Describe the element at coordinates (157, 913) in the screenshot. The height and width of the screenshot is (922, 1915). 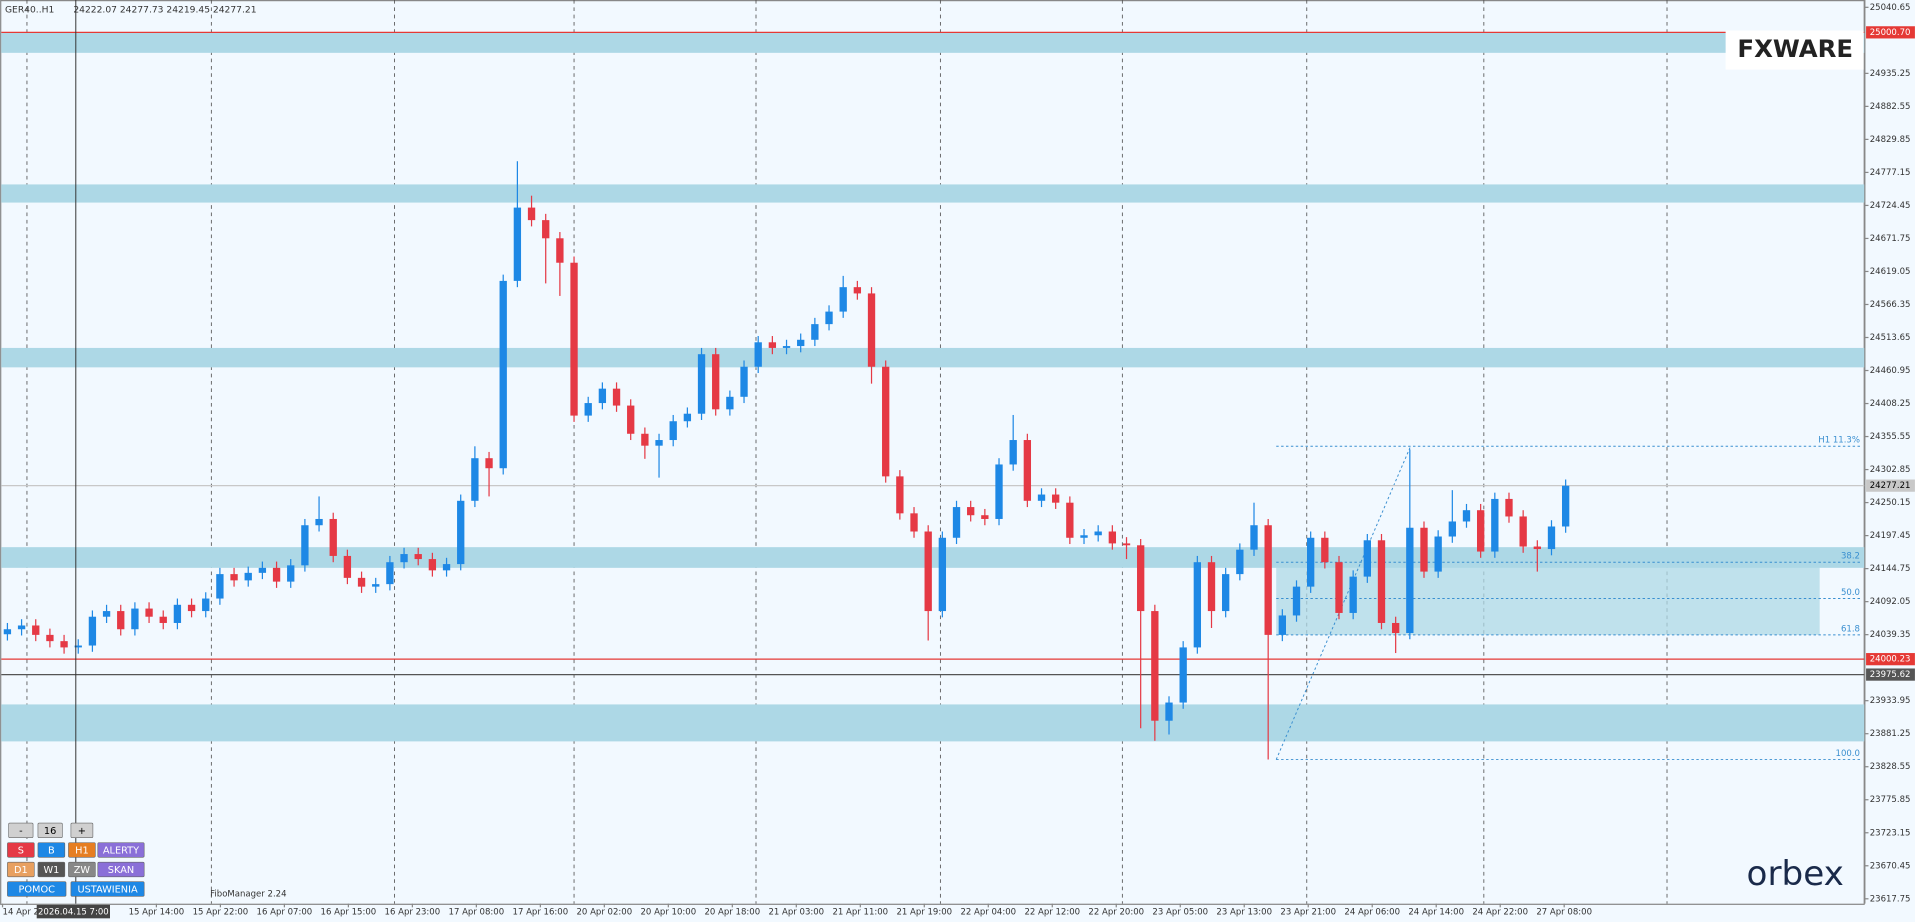
I see `x-tick-label: 15 Apr 14:00` at that location.